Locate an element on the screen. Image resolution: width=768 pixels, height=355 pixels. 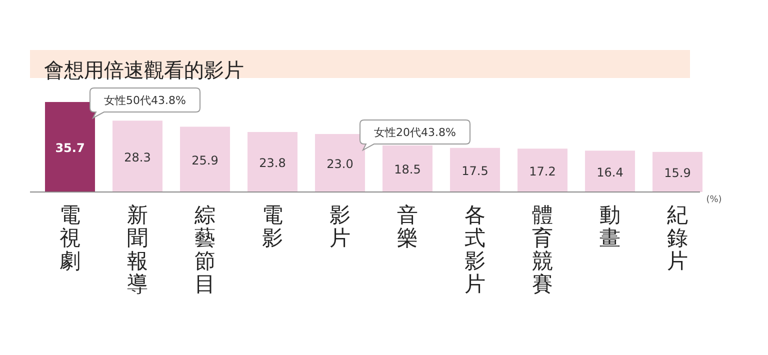
data-label: 15.9 is located at coordinates (677, 173).